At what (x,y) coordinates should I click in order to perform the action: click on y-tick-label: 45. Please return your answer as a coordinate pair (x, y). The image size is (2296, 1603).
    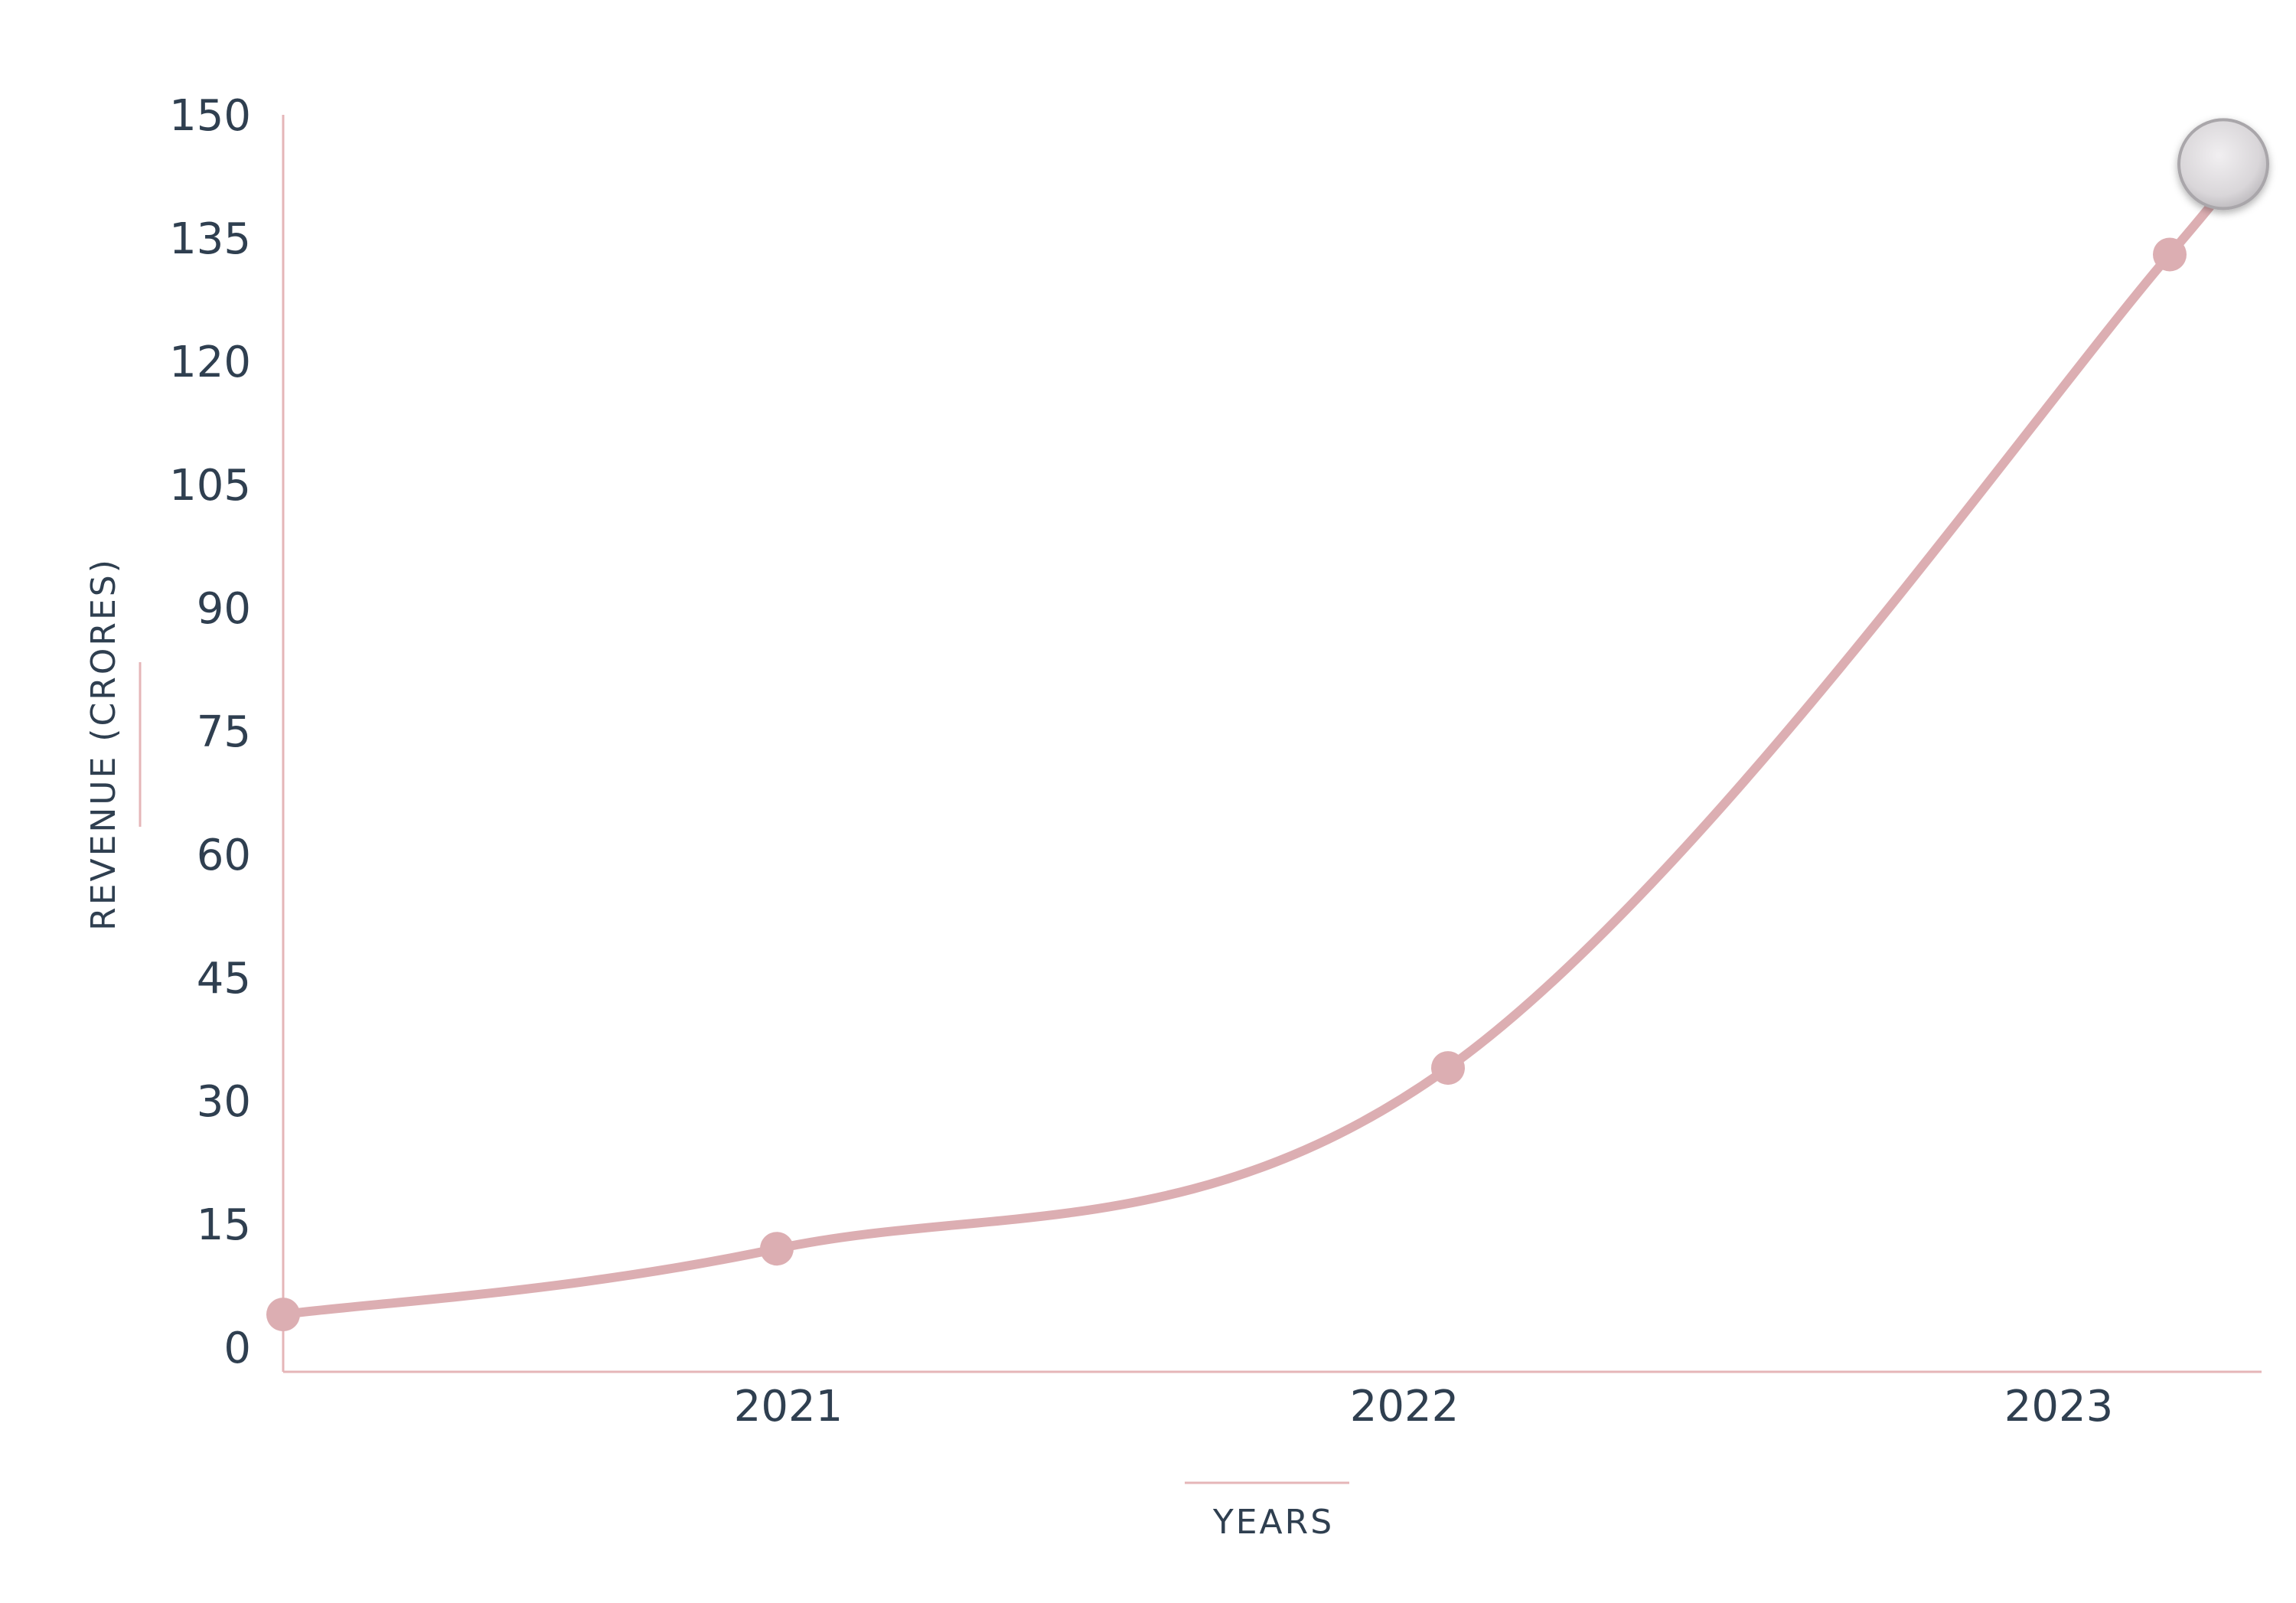
    Looking at the image, I should click on (224, 979).